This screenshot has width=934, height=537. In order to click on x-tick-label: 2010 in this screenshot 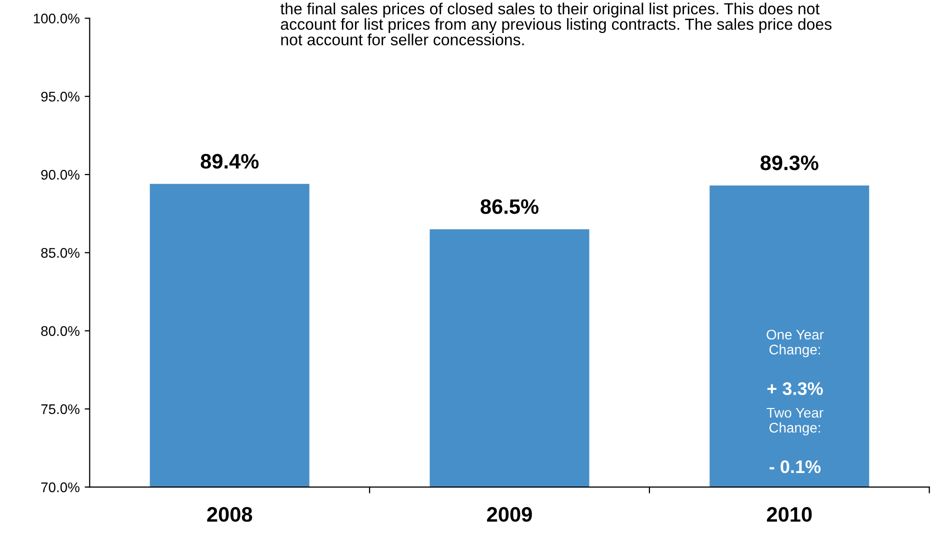, I will do `click(789, 514)`.